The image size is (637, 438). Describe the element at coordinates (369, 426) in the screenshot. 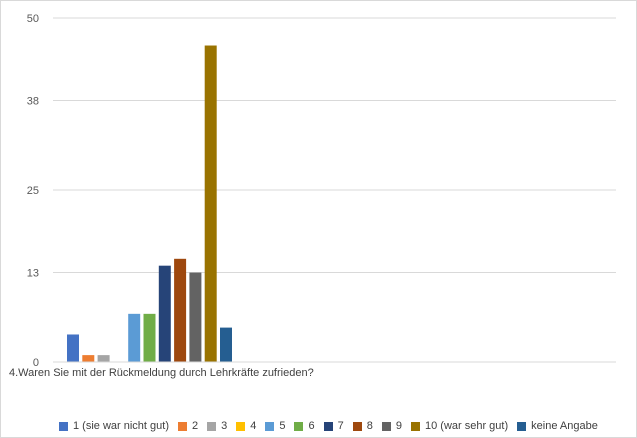

I see `legend-label: 8` at that location.